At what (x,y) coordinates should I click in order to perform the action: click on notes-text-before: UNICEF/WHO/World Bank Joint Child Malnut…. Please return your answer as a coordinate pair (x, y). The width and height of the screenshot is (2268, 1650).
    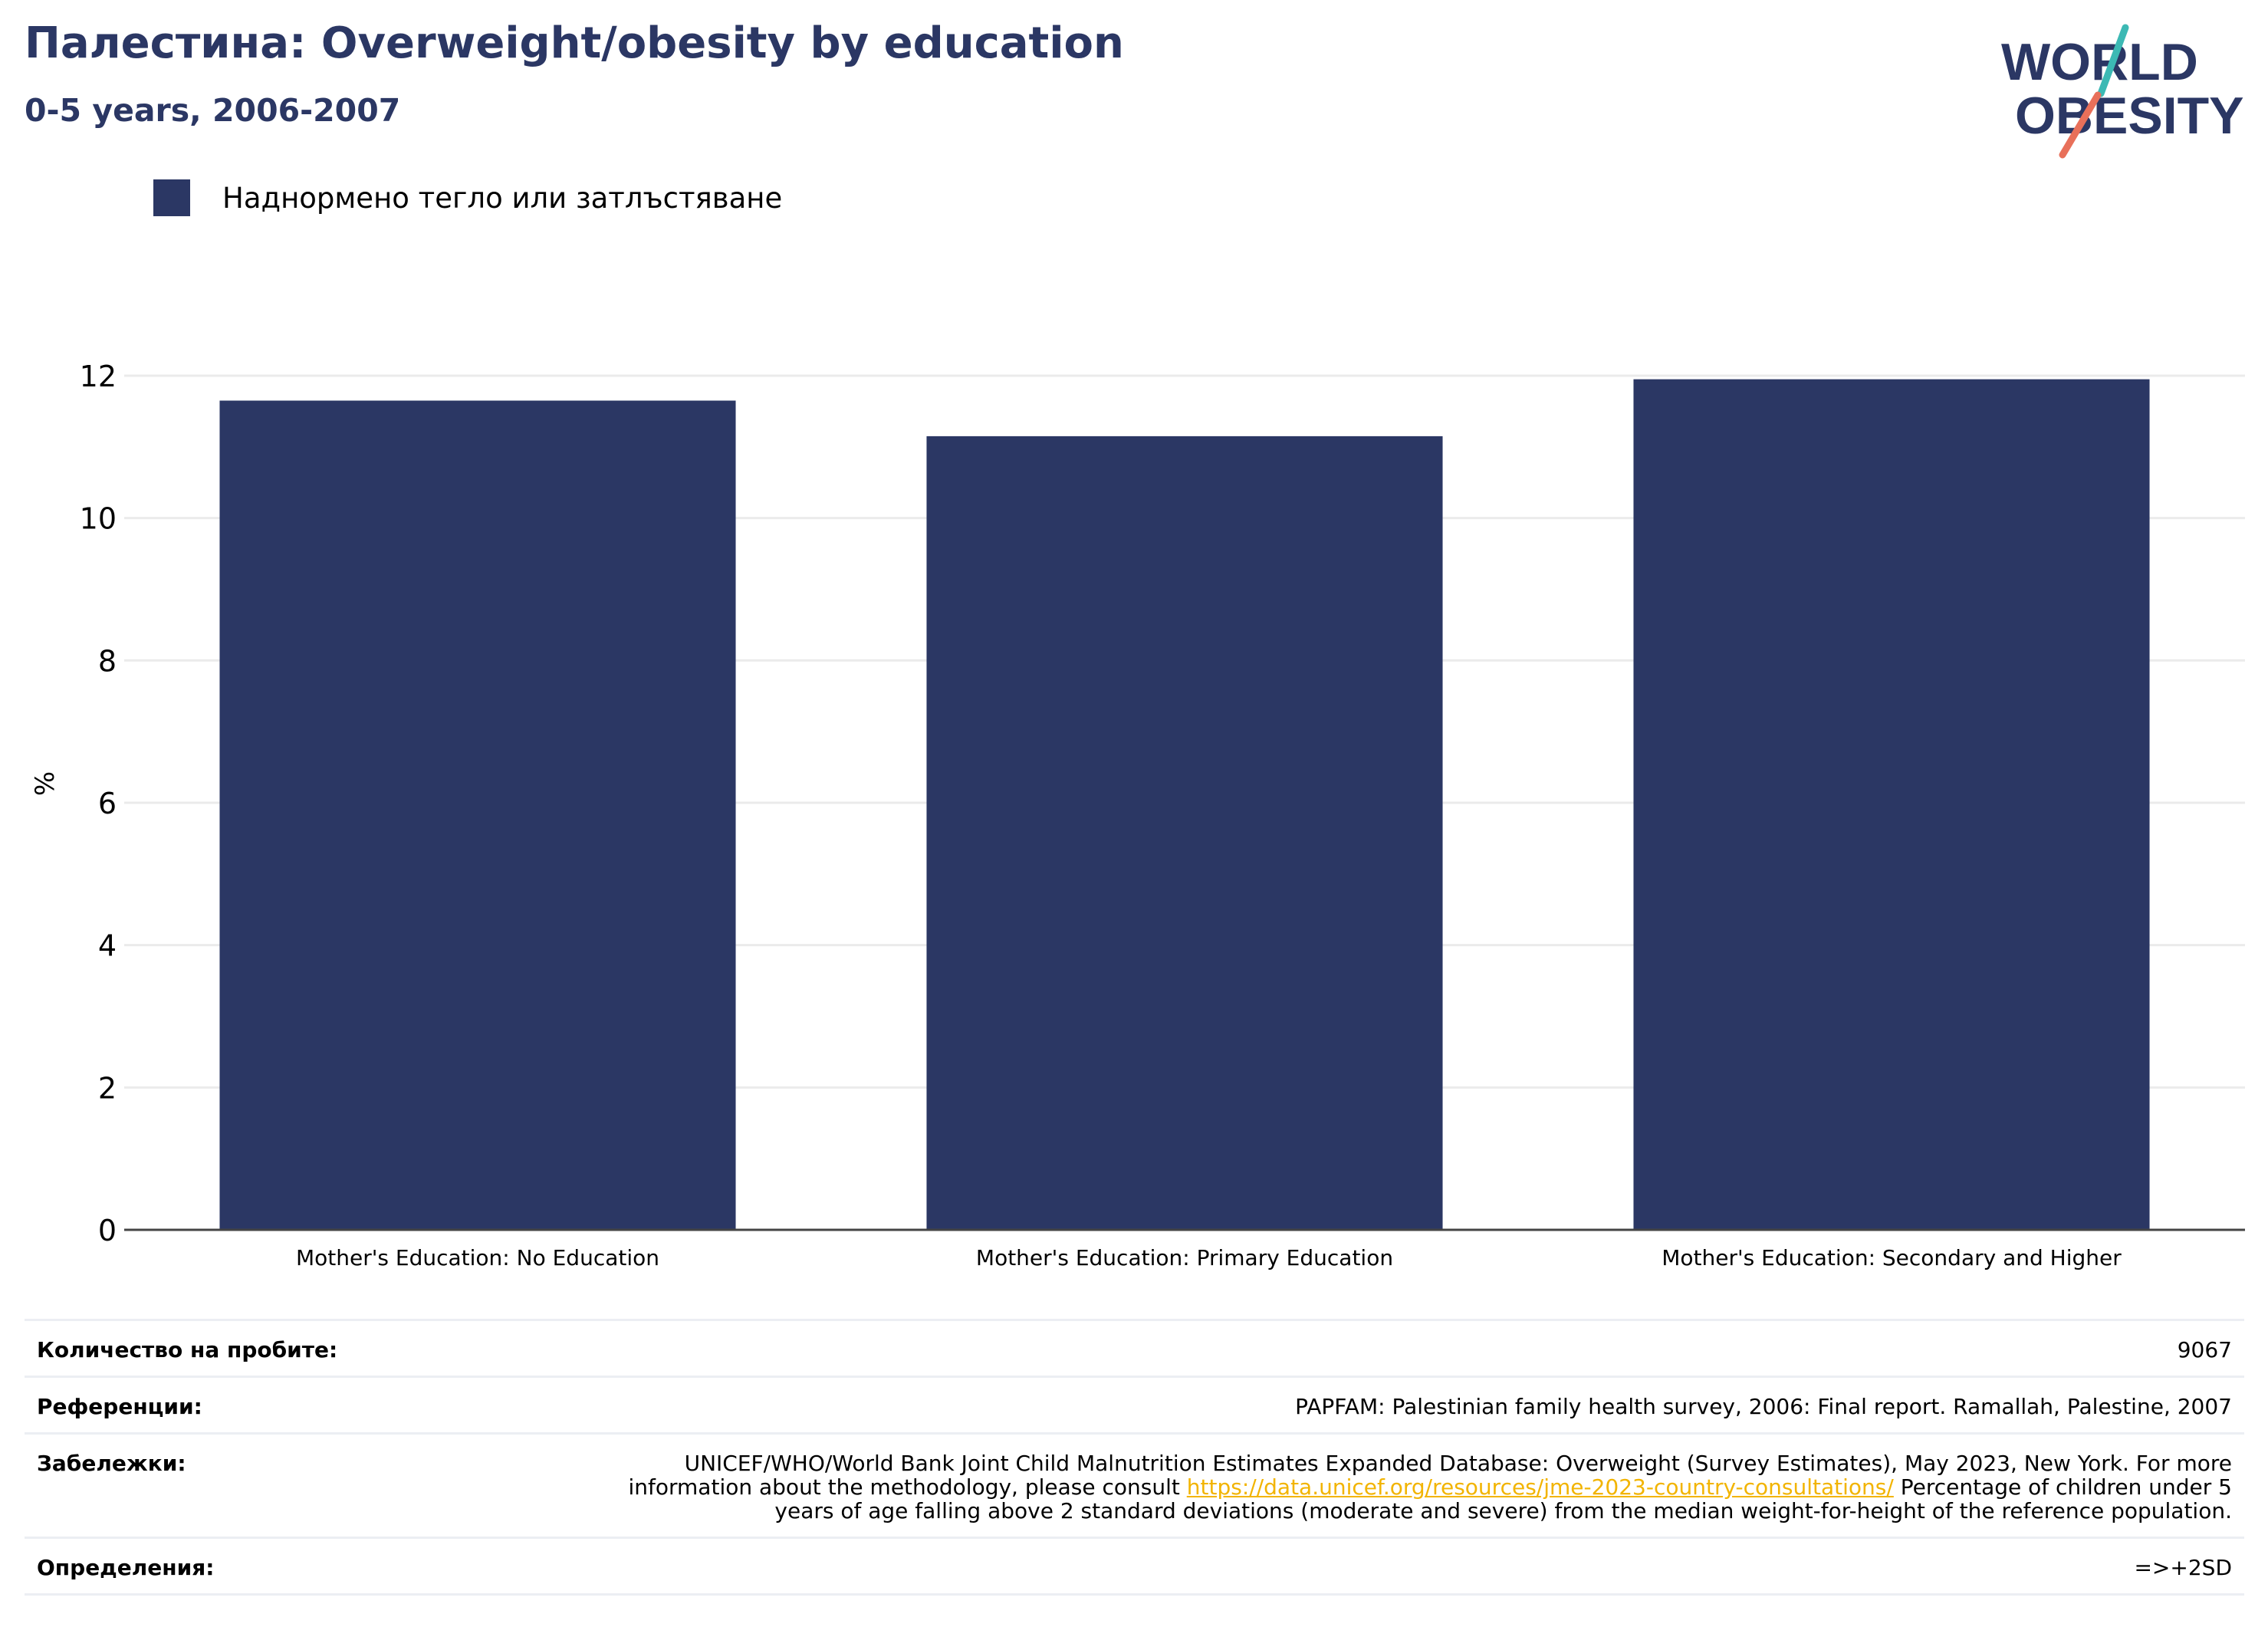
    Looking at the image, I should click on (1430, 1475).